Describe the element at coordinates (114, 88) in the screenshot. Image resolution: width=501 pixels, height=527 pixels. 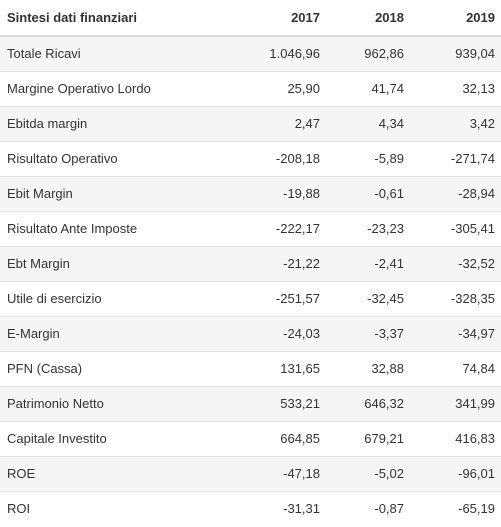
I see `row-label: Margine Operativo Lordo` at that location.